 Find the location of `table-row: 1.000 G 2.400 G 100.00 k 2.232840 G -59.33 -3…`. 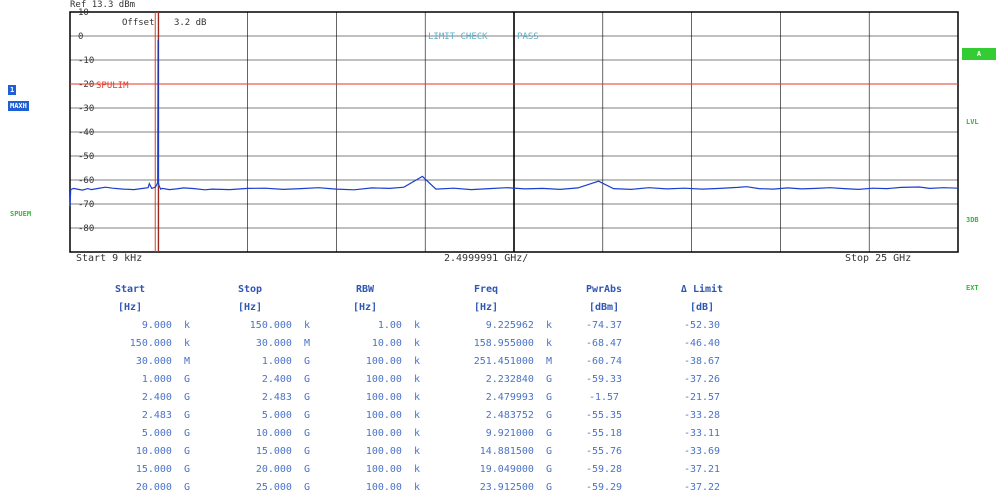

table-row: 1.000 G 2.400 G 100.00 k 2.232840 G -59.33 -3… is located at coordinates (409, 379).